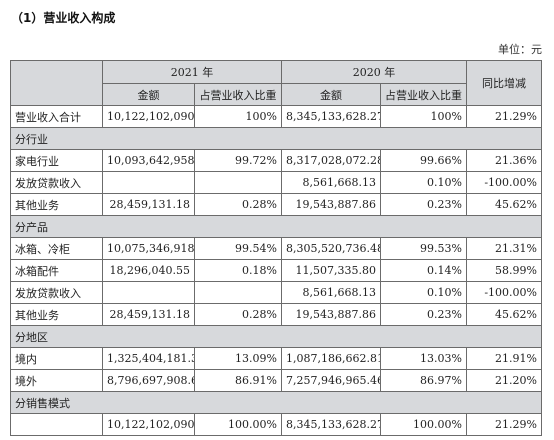  What do you see at coordinates (148, 358) in the screenshot?
I see `amount-2021-cell: 1,325,404,181.35` at bounding box center [148, 358].